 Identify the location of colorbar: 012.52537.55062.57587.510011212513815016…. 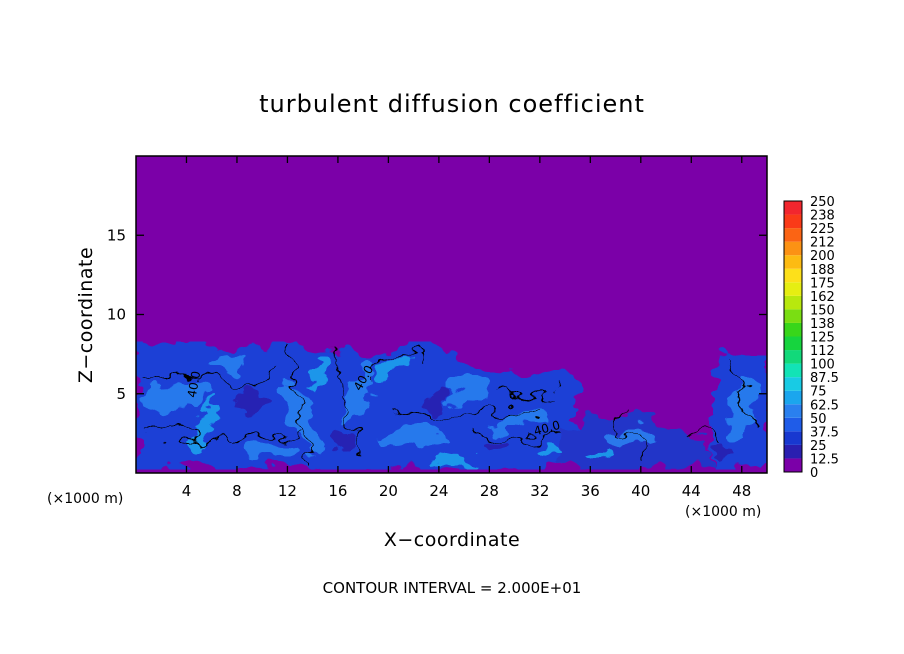
(811, 338).